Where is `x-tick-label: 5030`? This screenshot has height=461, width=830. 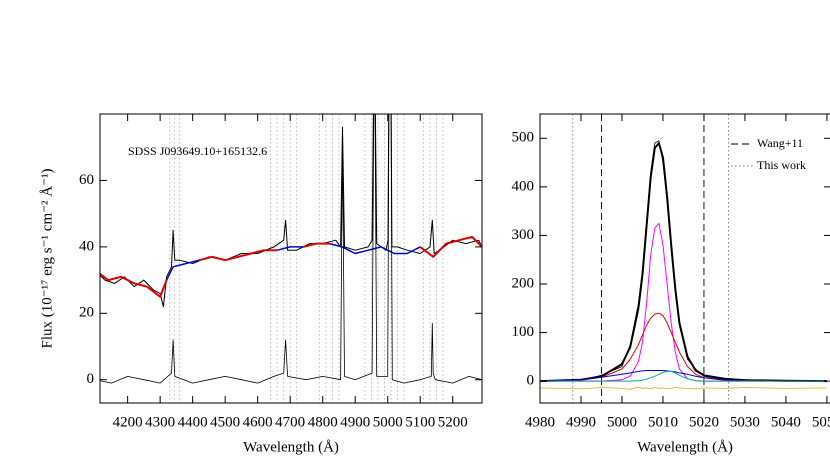
x-tick-label: 5030 is located at coordinates (745, 422).